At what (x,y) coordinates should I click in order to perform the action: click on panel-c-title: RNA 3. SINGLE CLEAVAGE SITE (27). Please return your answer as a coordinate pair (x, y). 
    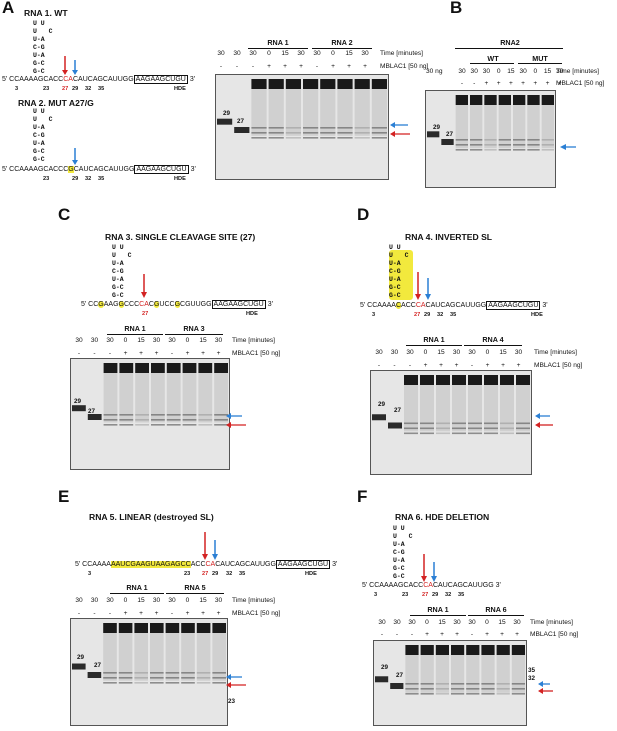
    Looking at the image, I should click on (180, 237).